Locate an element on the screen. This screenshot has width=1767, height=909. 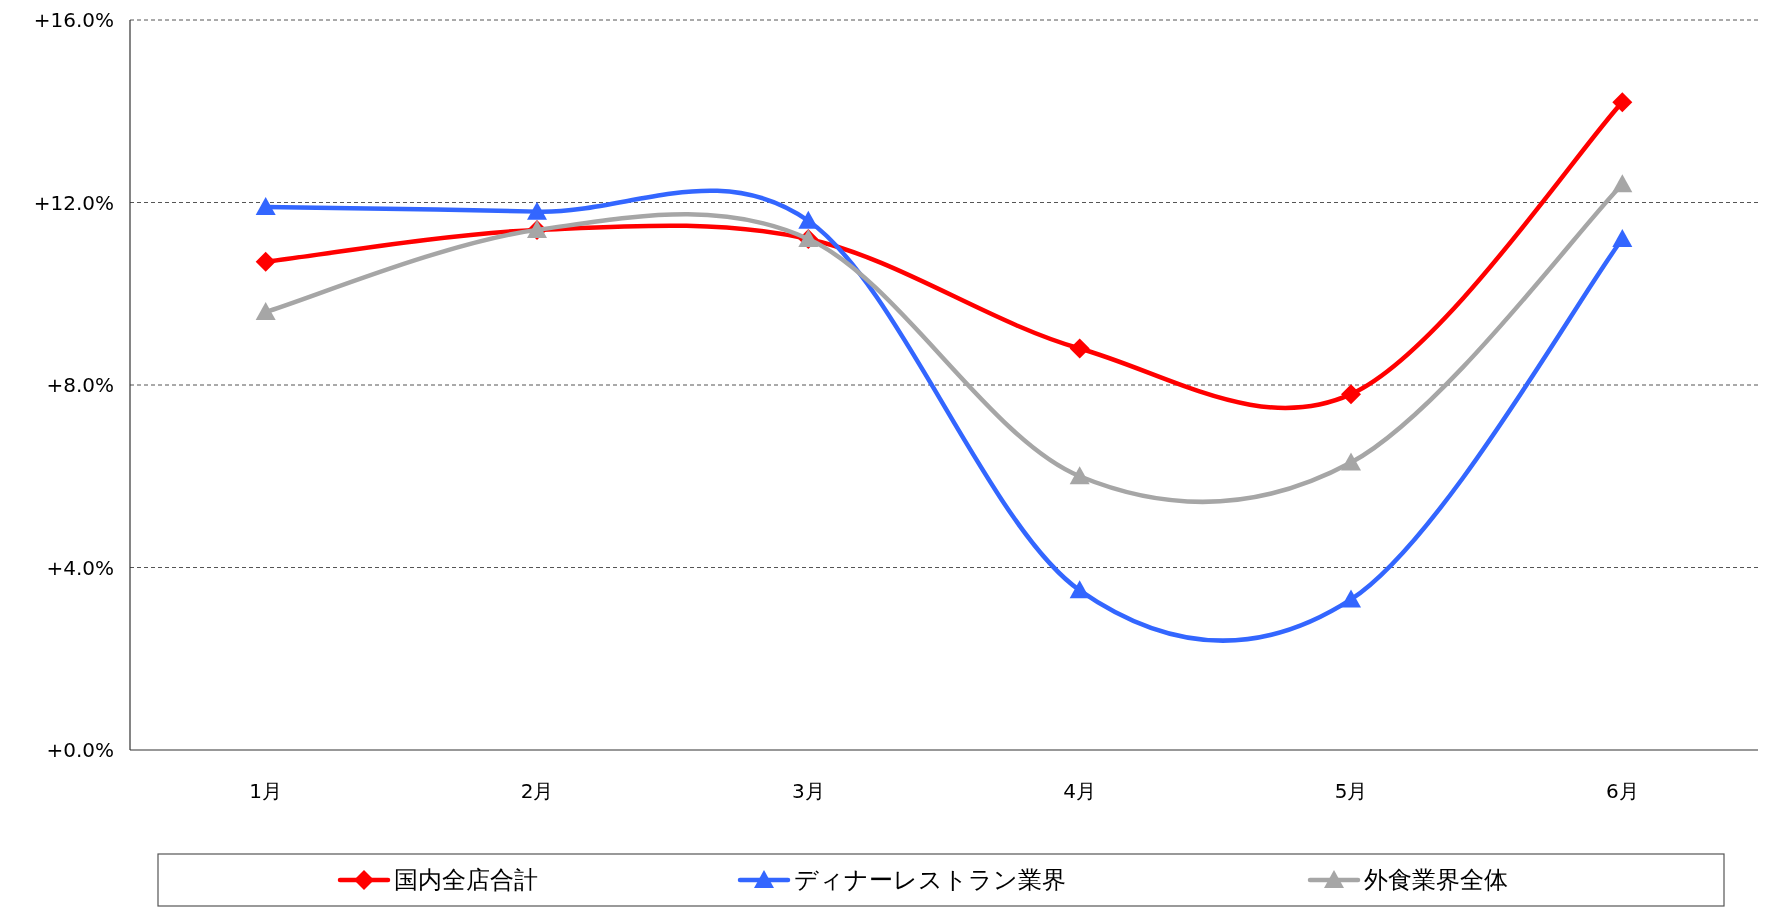
x-tick-label: 4月 is located at coordinates (1080, 791).